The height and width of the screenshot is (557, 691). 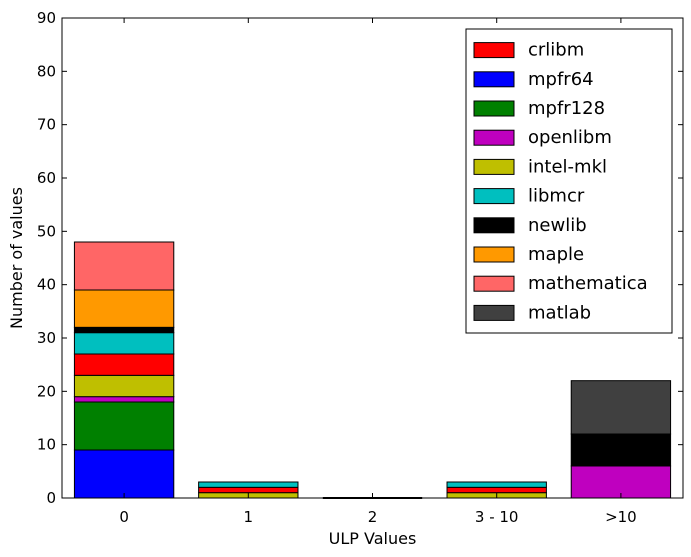 I want to click on legend-swatch-mathematica, so click(x=494, y=283).